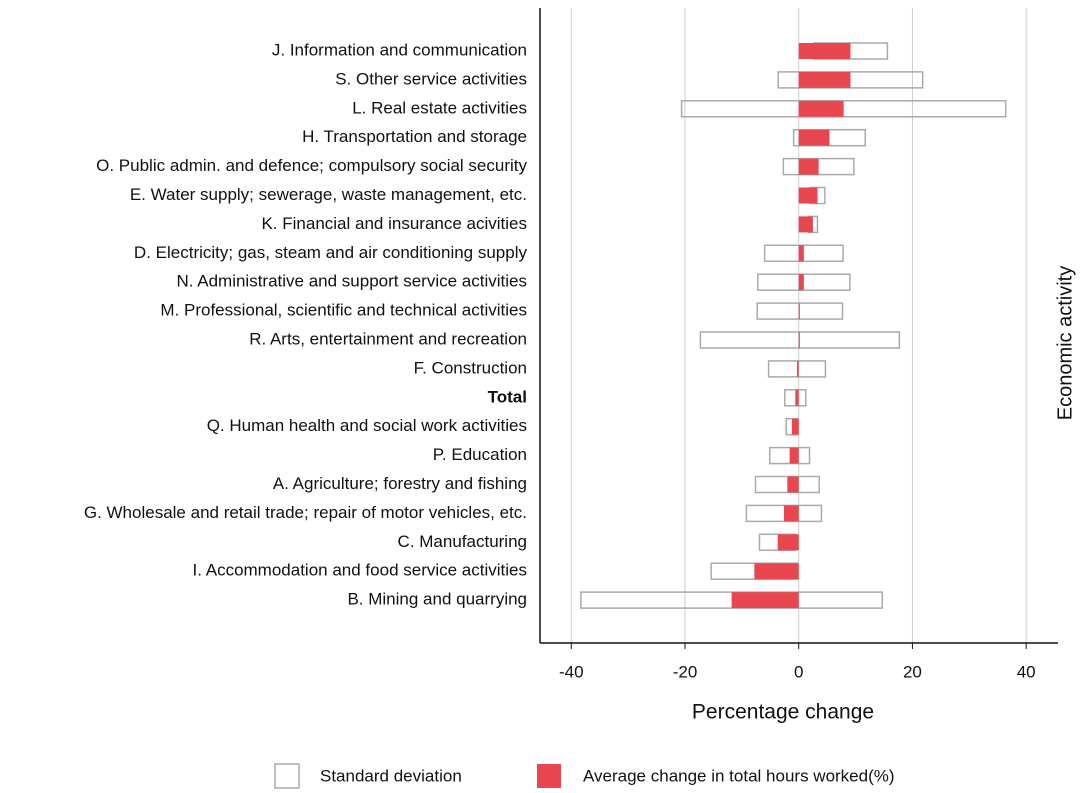  What do you see at coordinates (783, 712) in the screenshot?
I see `x-axis-title: Percentage change` at bounding box center [783, 712].